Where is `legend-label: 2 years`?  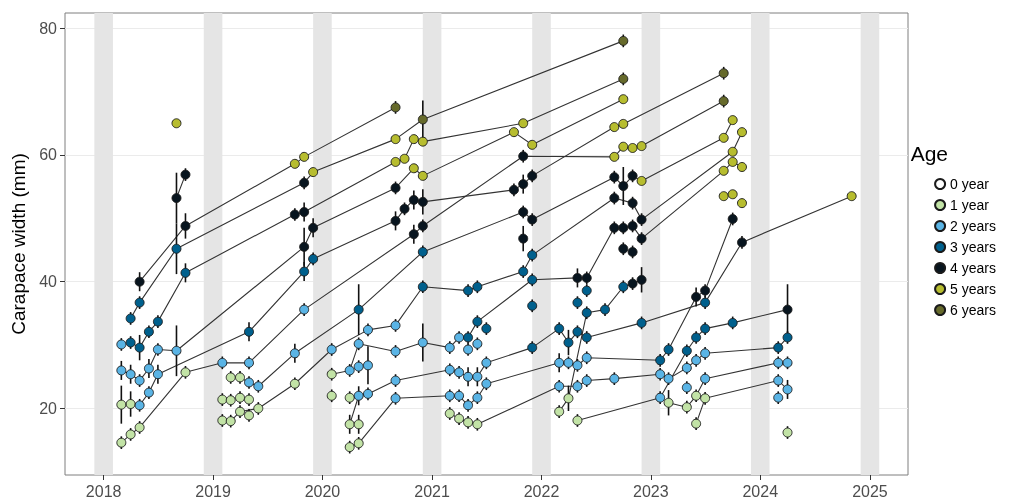
legend-label: 2 years is located at coordinates (973, 226).